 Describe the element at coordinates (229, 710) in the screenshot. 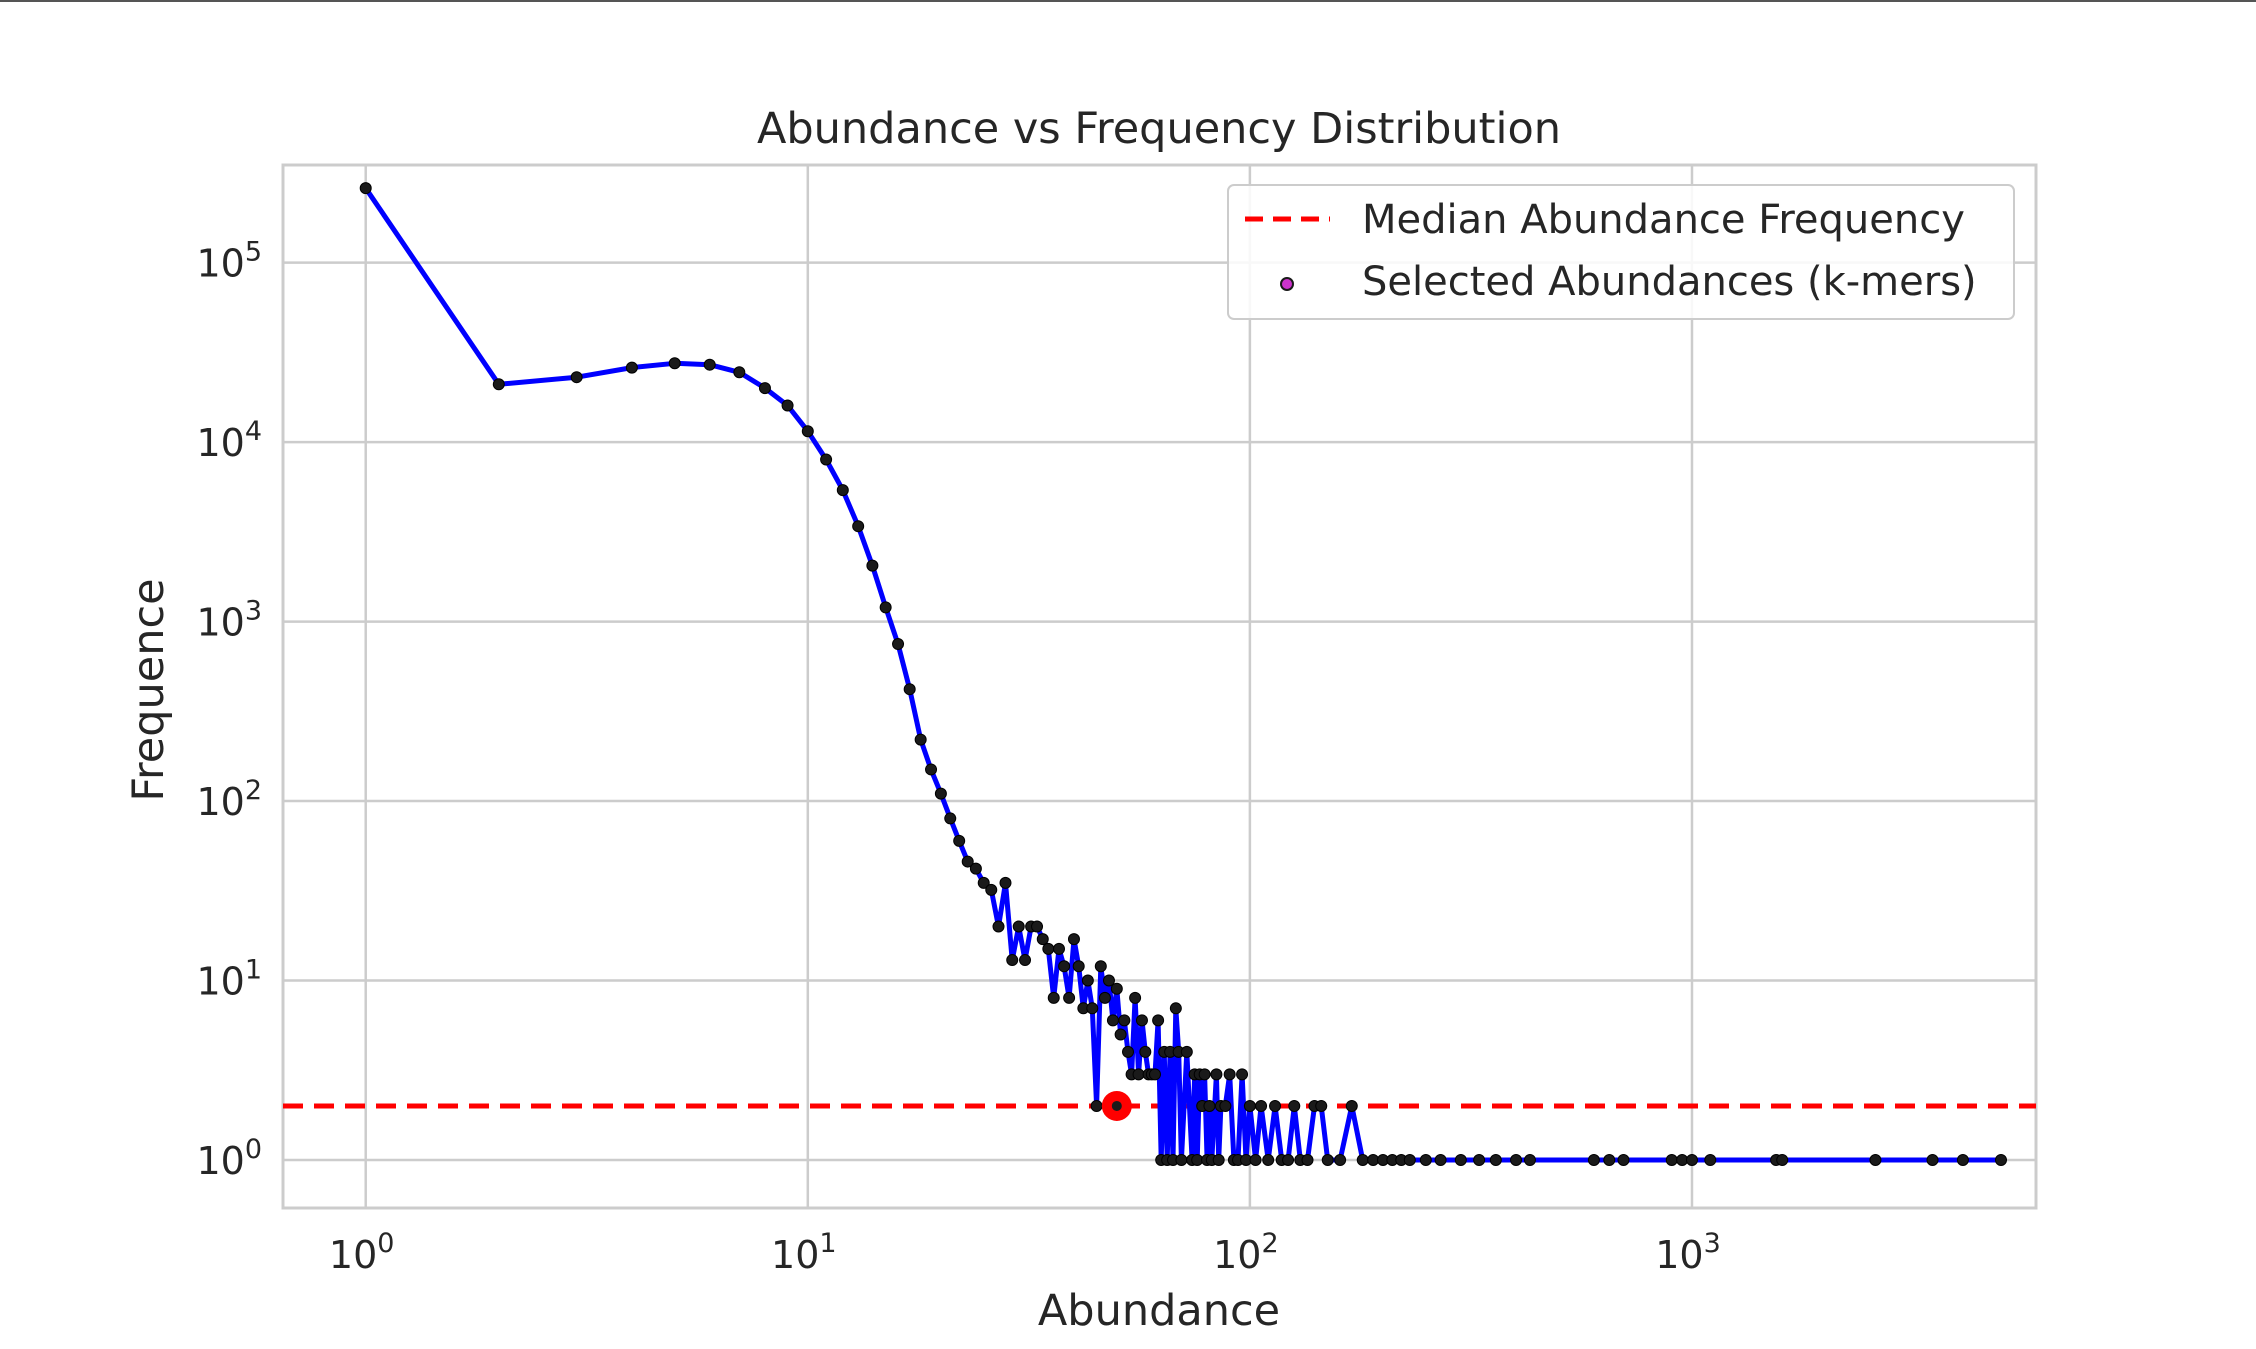

I see `y-tick-labels: 100 101 102 103 104 105` at that location.